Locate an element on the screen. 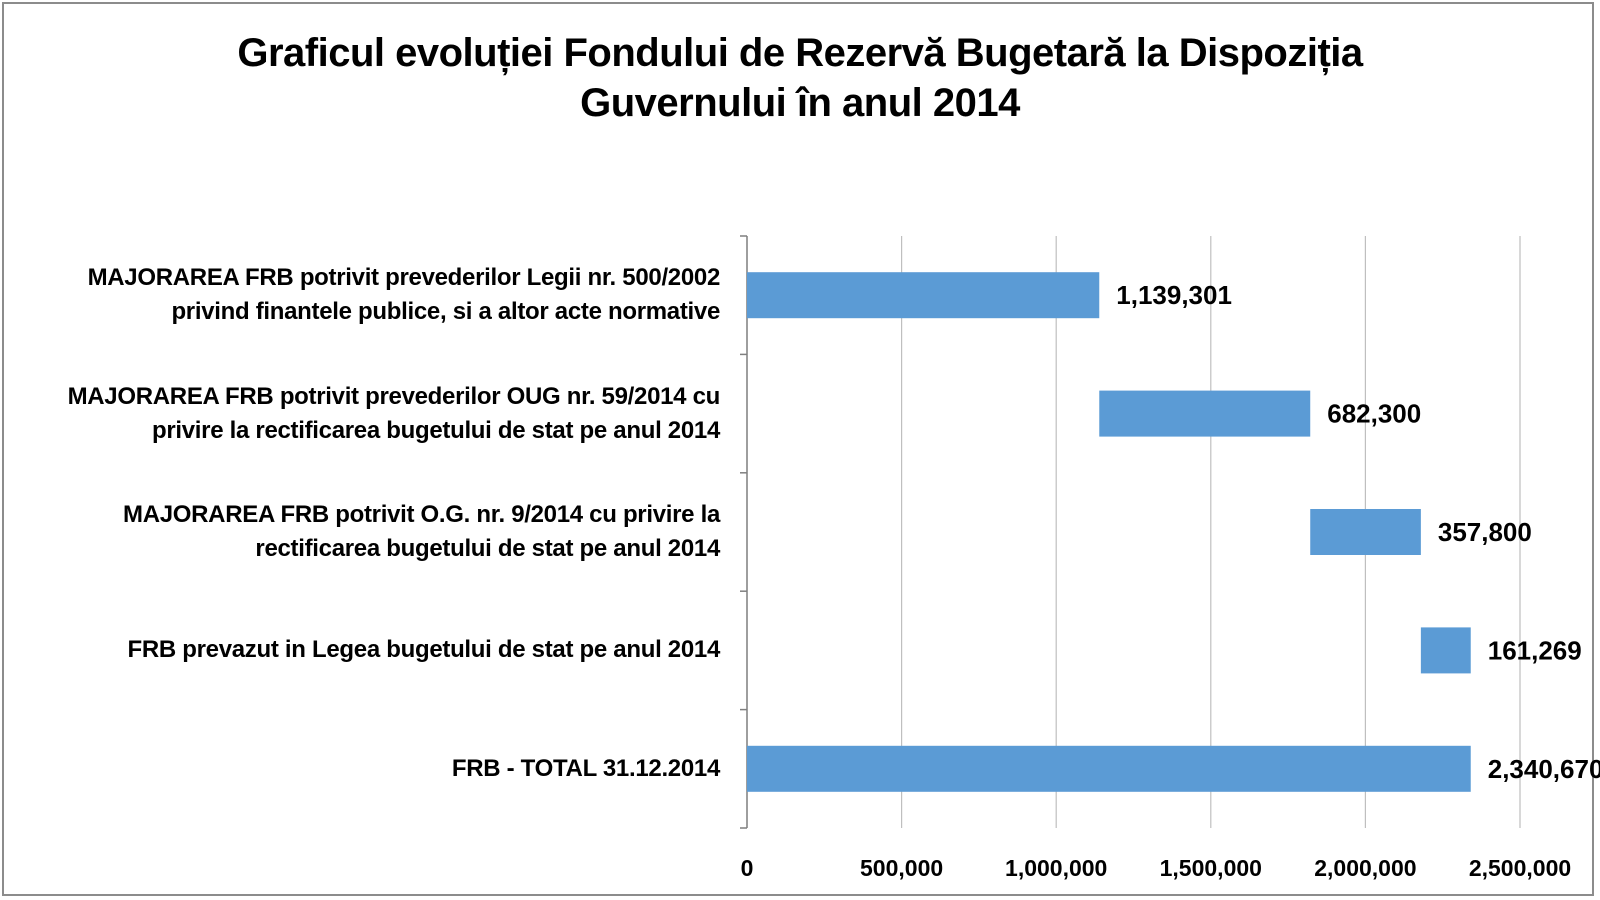  x-tick-label: 0 is located at coordinates (747, 868).